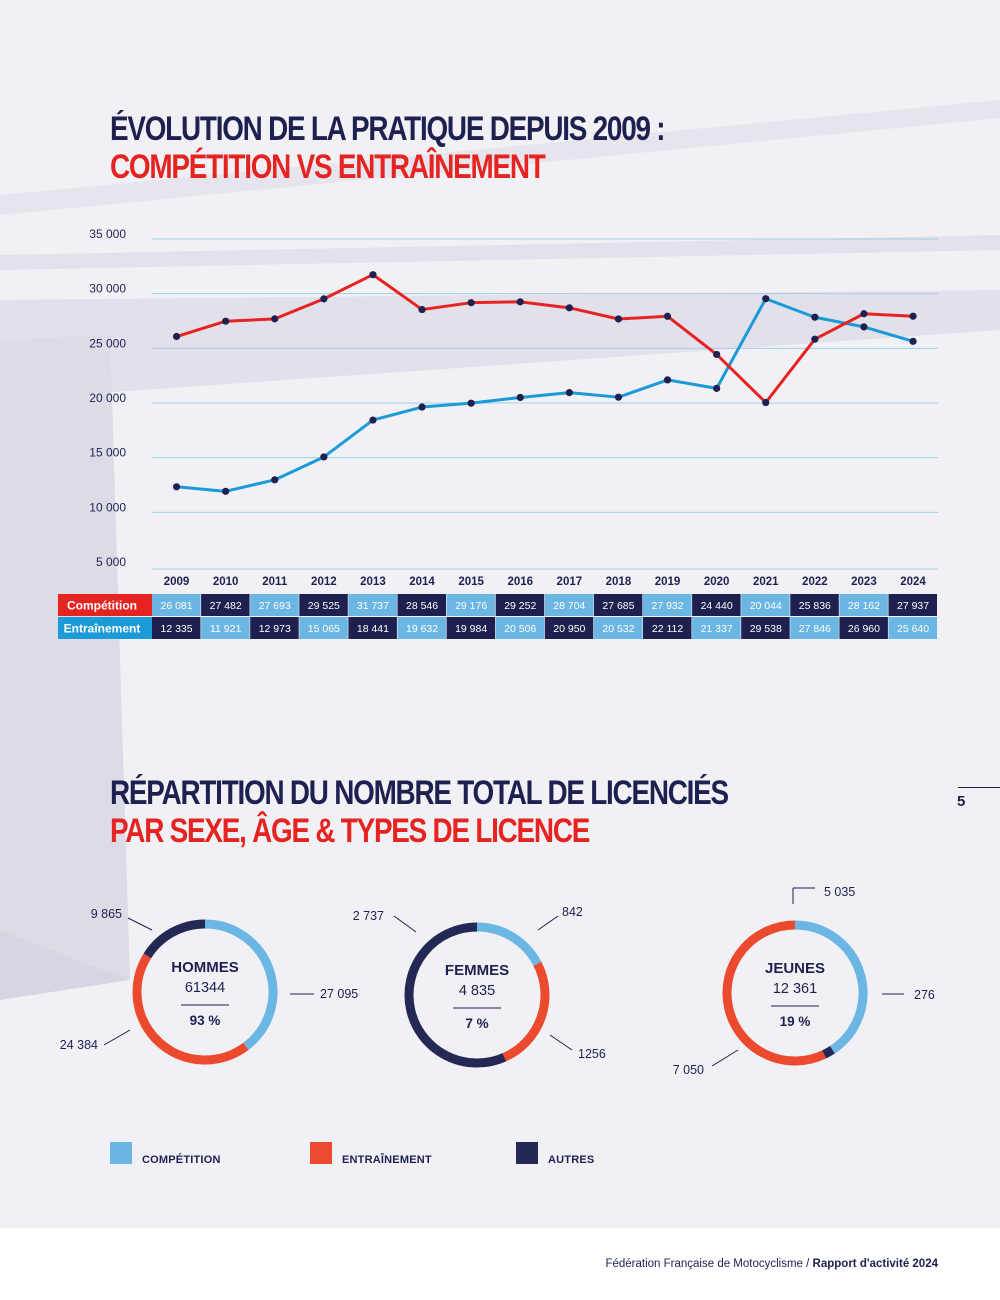  I want to click on title-line-2: PAR SEXE, ÂGE & TYPES DE LICENCE, so click(350, 831).